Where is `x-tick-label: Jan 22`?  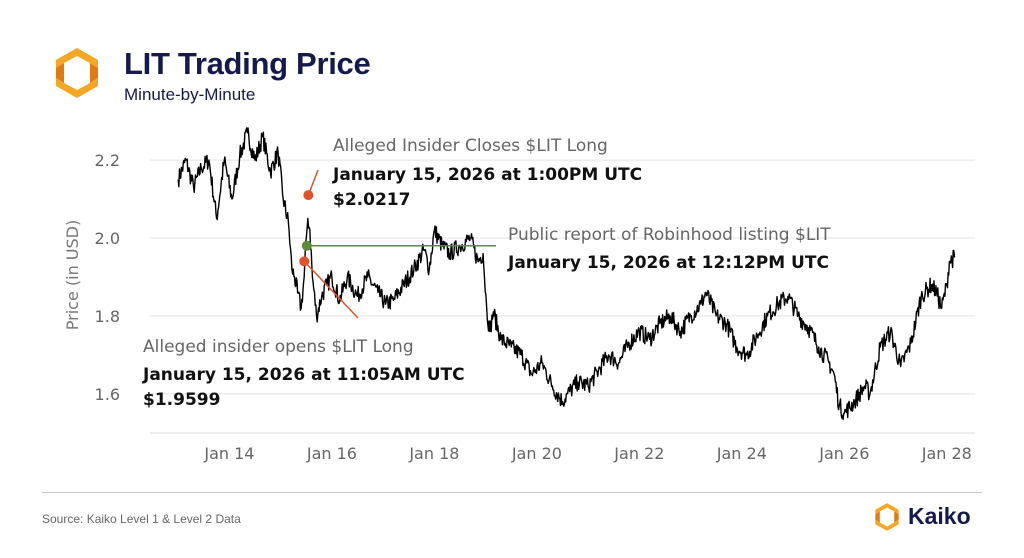
x-tick-label: Jan 22 is located at coordinates (638, 453).